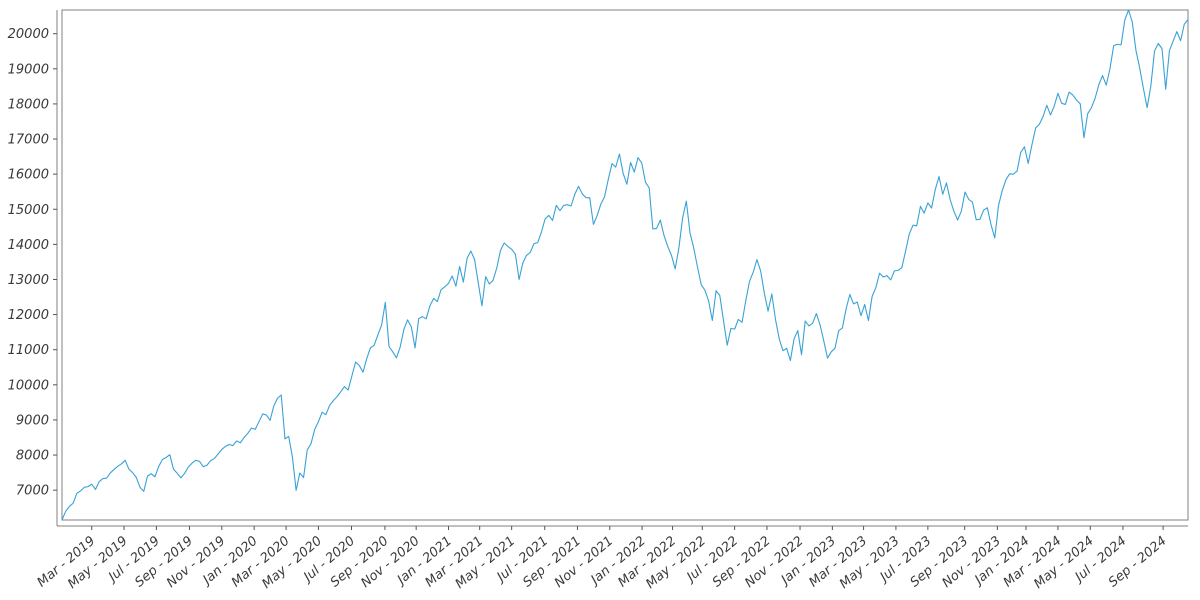  What do you see at coordinates (28, 34) in the screenshot?
I see `y-tick-label: 20000` at bounding box center [28, 34].